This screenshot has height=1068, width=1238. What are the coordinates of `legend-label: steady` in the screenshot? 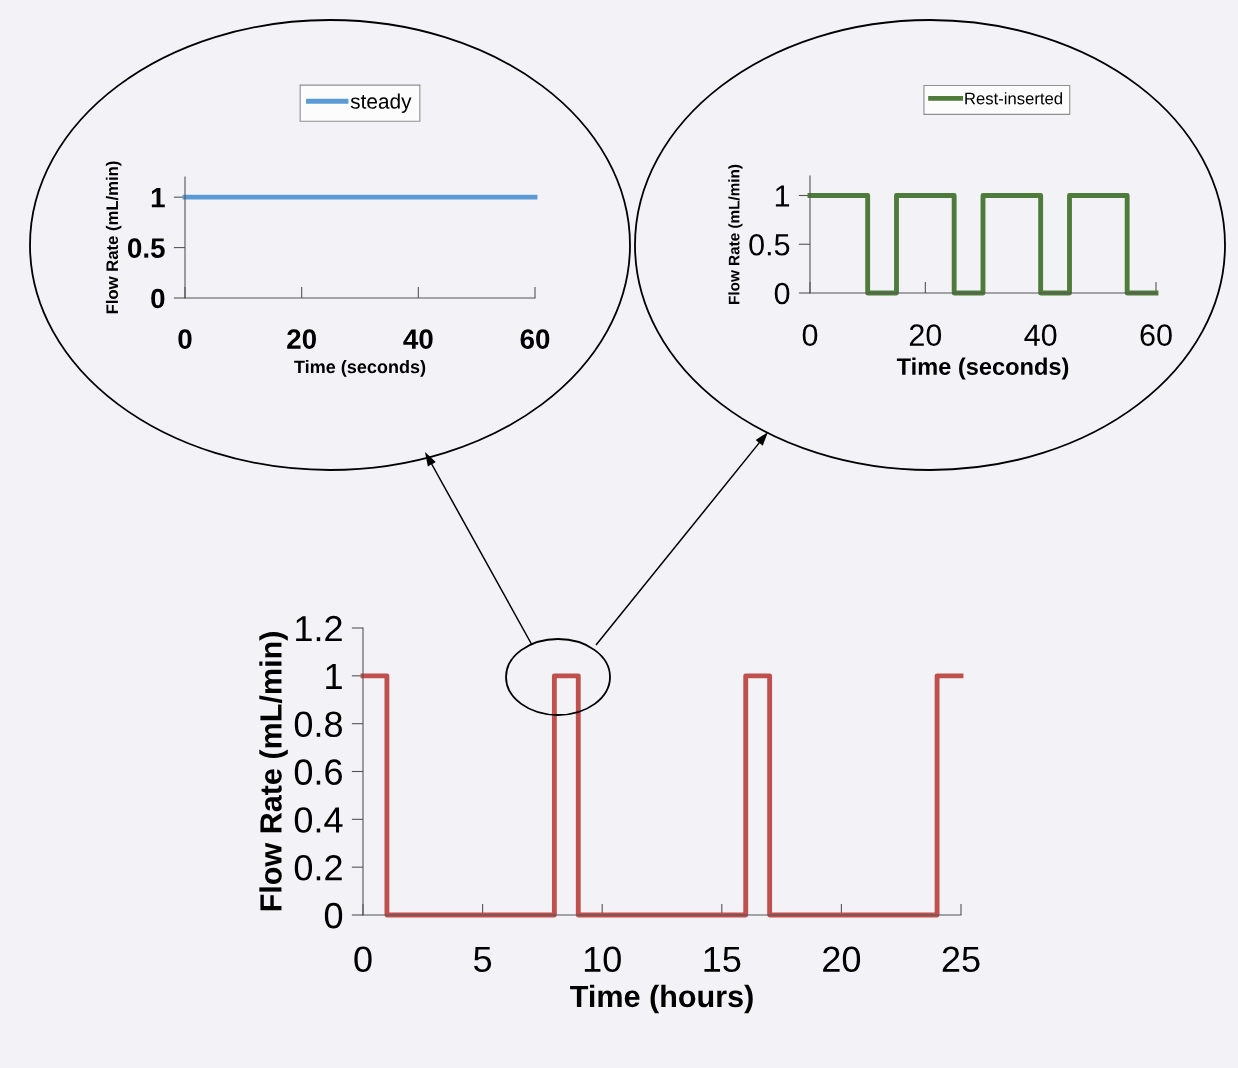 It's located at (381, 103).